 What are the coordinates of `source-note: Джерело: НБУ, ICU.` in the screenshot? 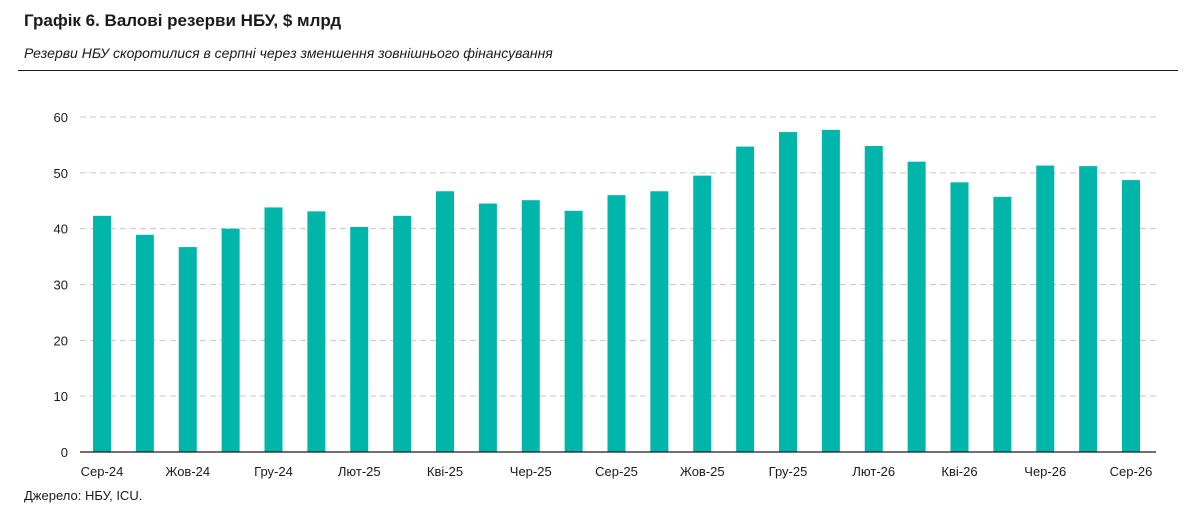 It's located at (83, 495).